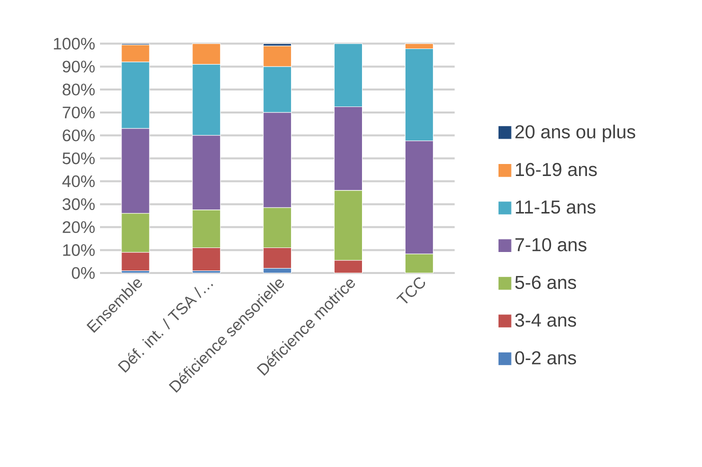 The height and width of the screenshot is (467, 702). What do you see at coordinates (78, 66) in the screenshot?
I see `y-tick-label: 90%` at bounding box center [78, 66].